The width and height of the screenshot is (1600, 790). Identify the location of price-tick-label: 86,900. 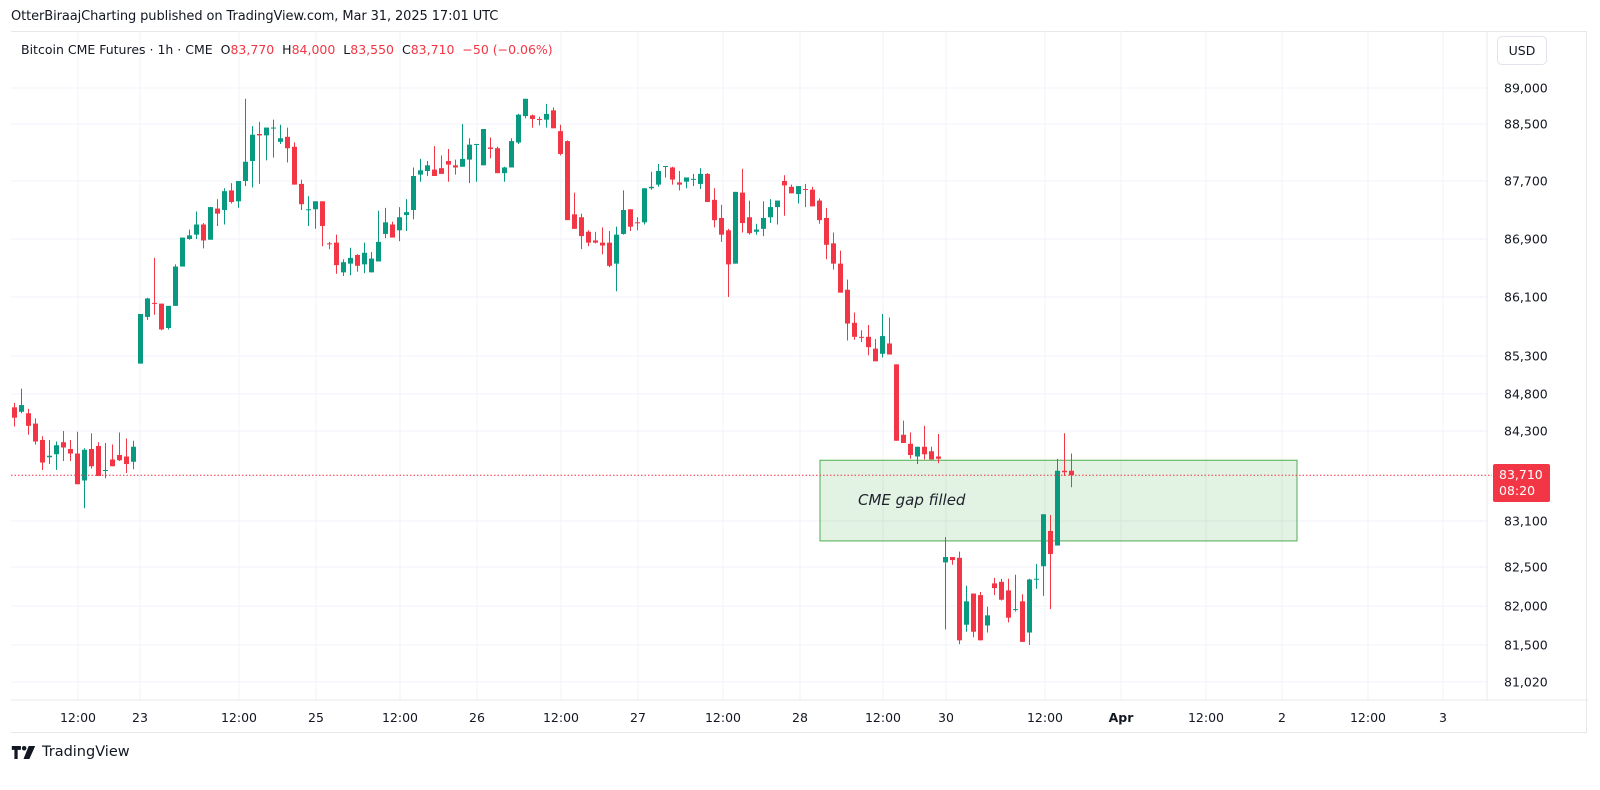
(1526, 239).